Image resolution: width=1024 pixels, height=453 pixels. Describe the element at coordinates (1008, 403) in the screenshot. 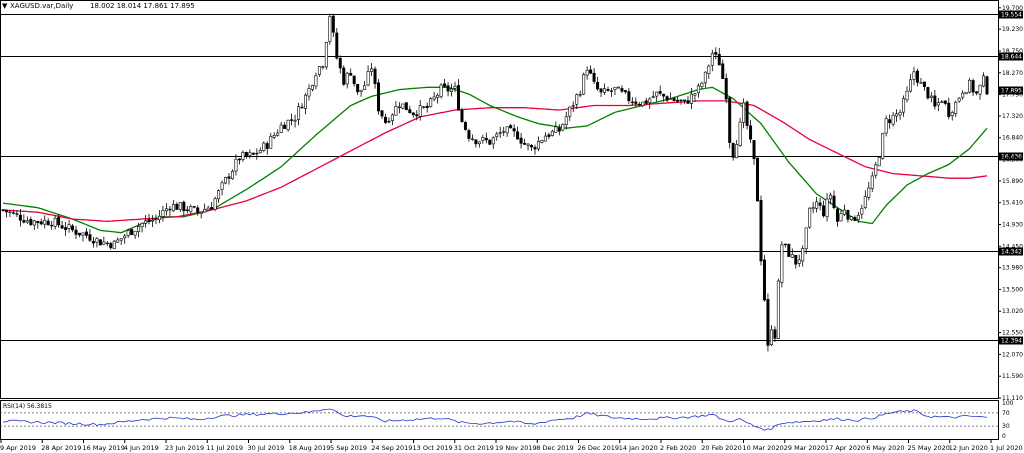

I see `rsi-tick-label-0: 100` at that location.